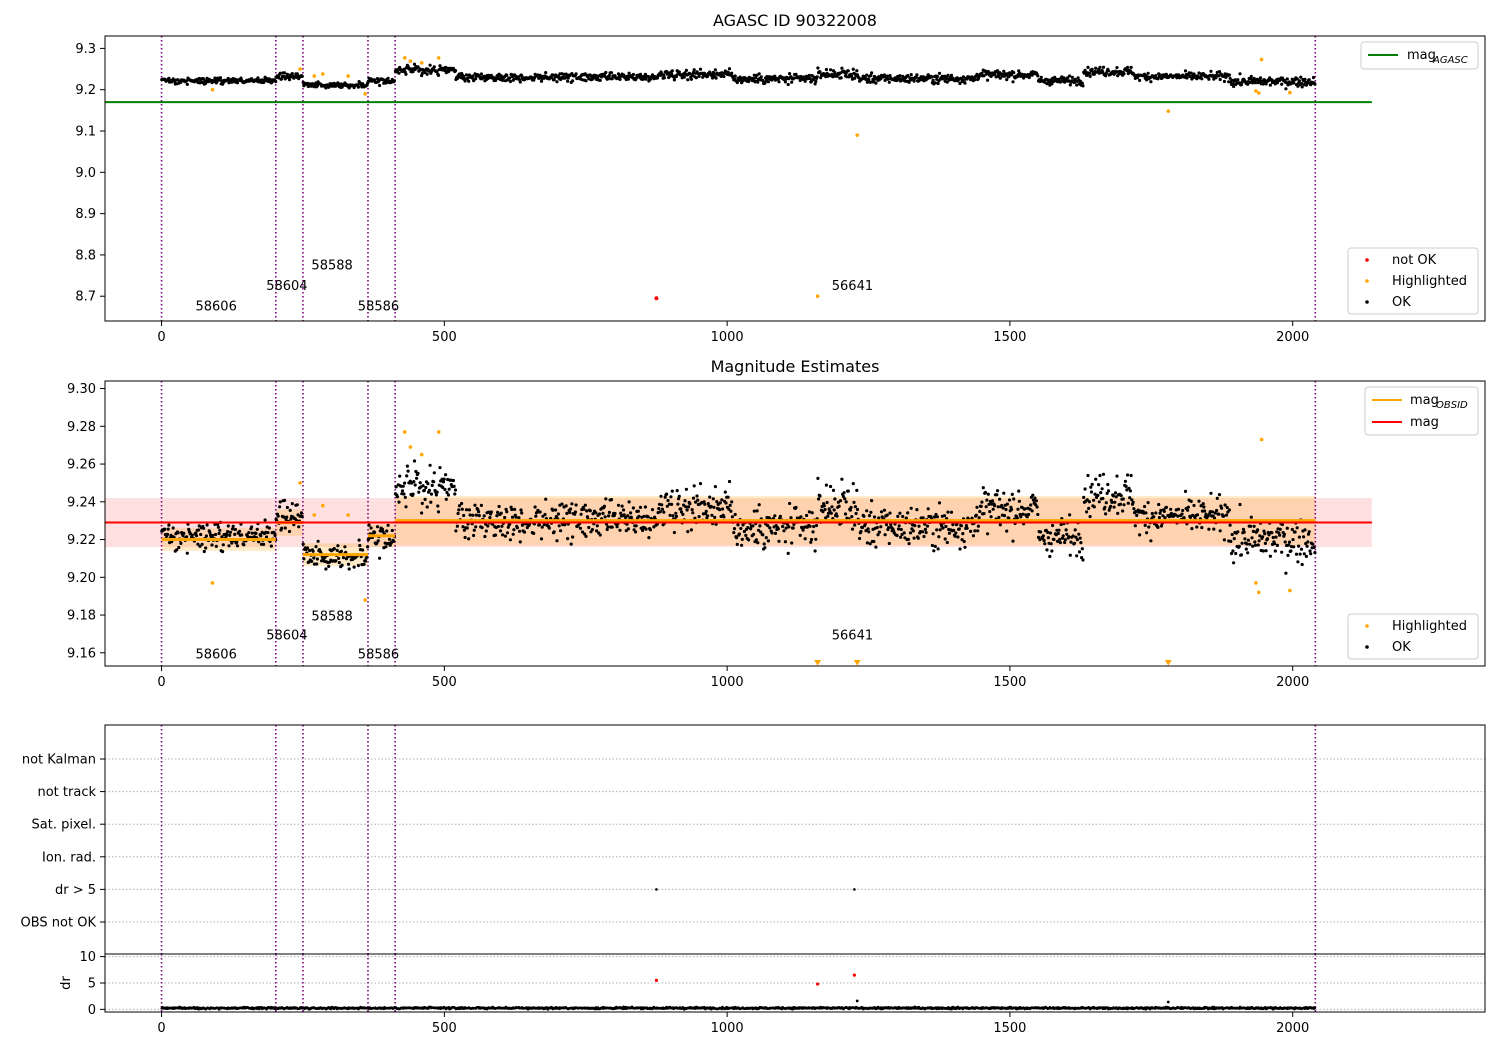  What do you see at coordinates (365, 600) in the screenshot?
I see `highlighted-point` at bounding box center [365, 600].